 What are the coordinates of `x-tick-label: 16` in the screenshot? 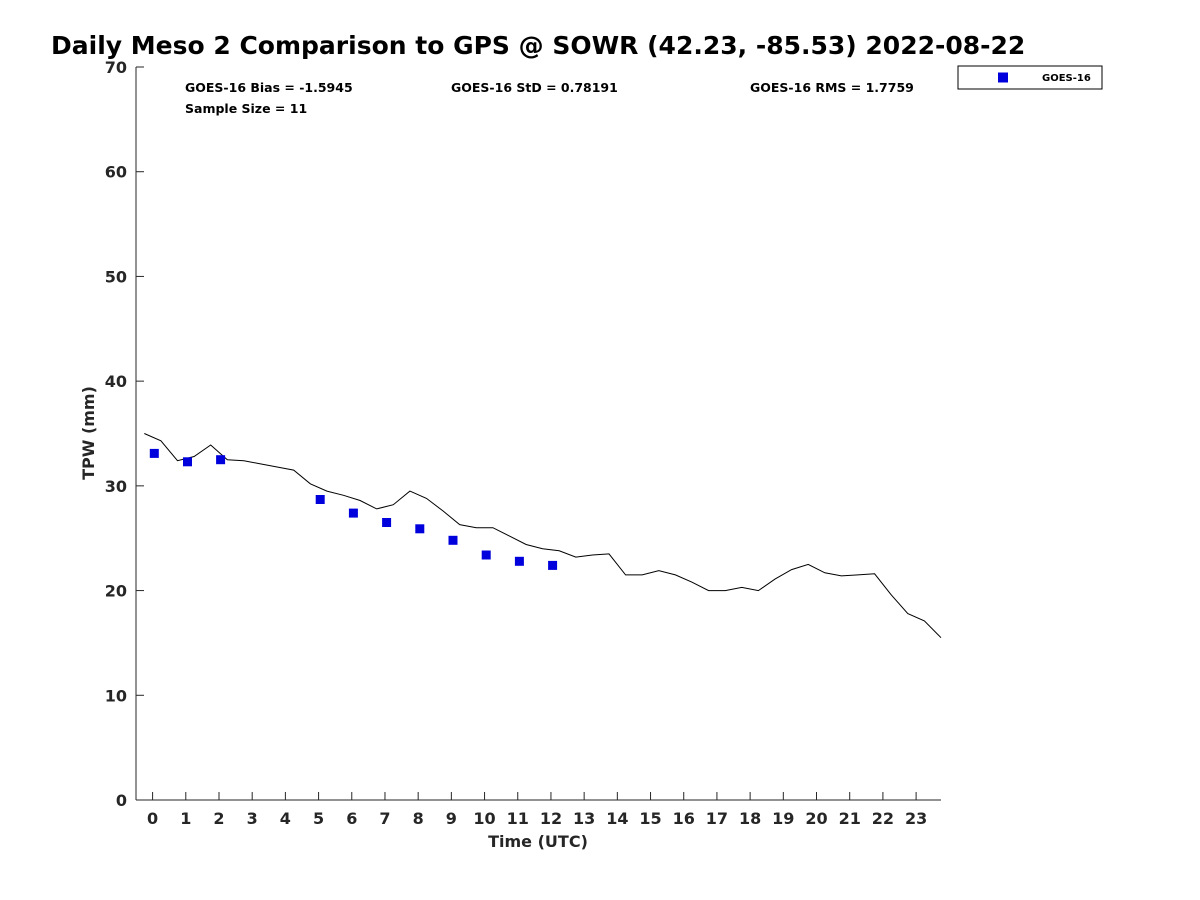 It's located at (684, 818).